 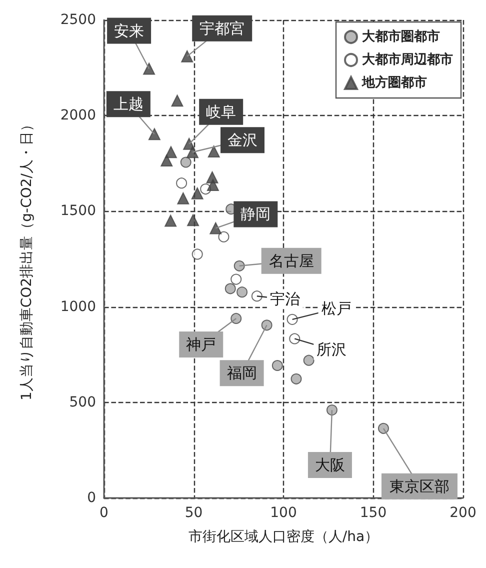 What do you see at coordinates (419, 486) in the screenshot?
I see `annotation: 東京区部` at bounding box center [419, 486].